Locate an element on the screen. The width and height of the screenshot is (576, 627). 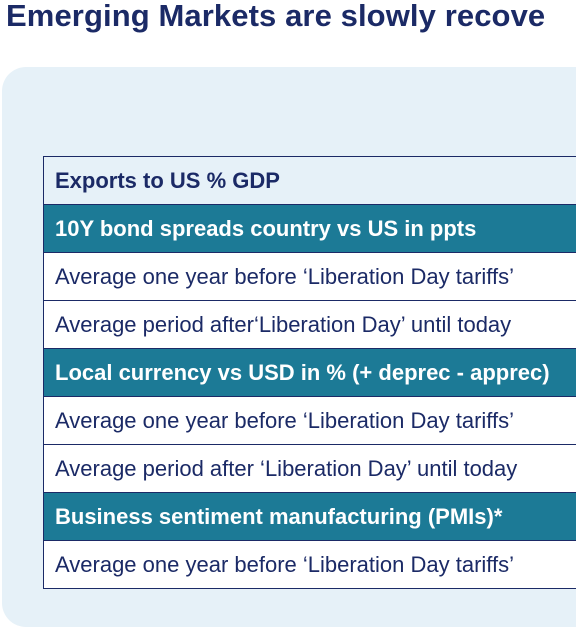
section-row-business-sentiment: Business sentiment manufacturing (PMIs)* is located at coordinates (310, 517).